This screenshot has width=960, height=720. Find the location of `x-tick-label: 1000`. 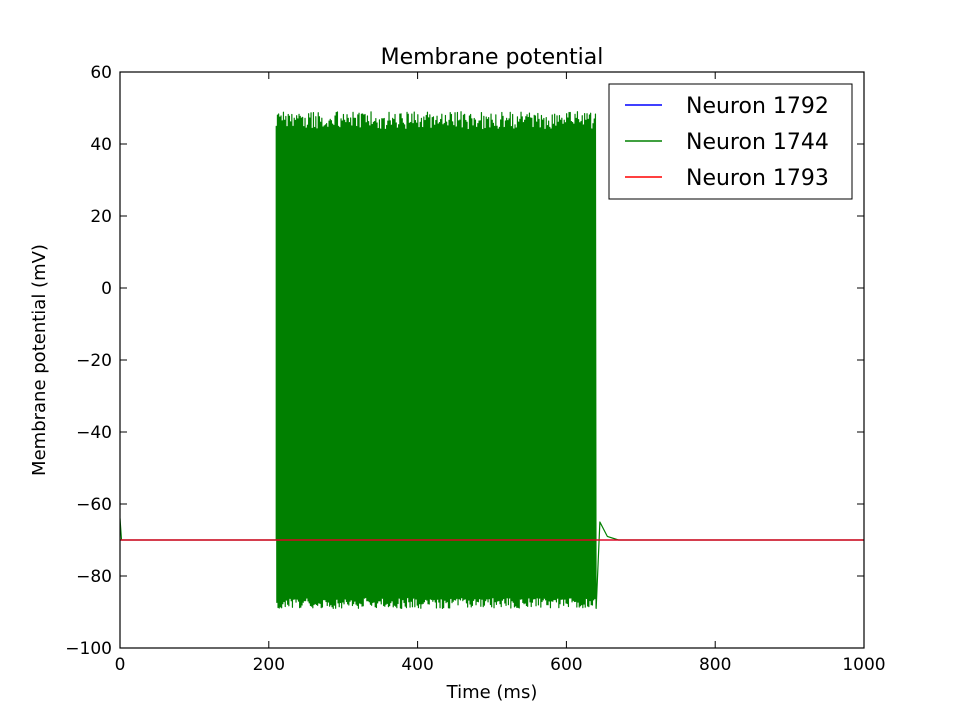

x-tick-label: 1000 is located at coordinates (863, 665).